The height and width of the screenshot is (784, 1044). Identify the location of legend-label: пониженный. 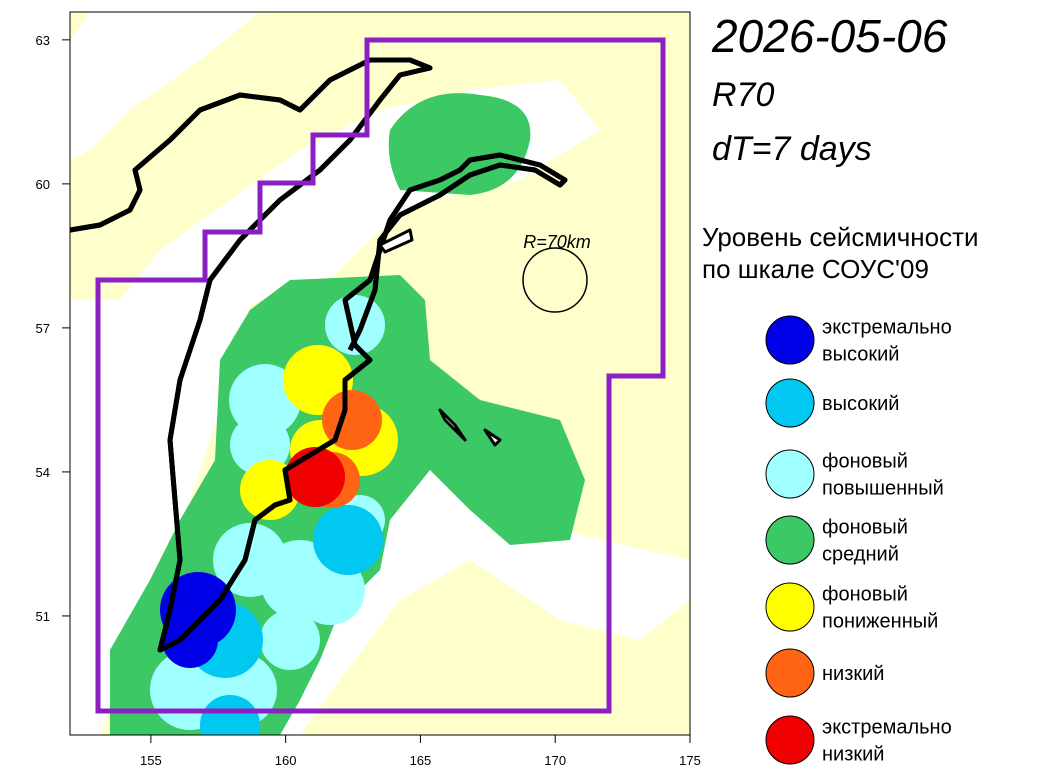
(880, 622).